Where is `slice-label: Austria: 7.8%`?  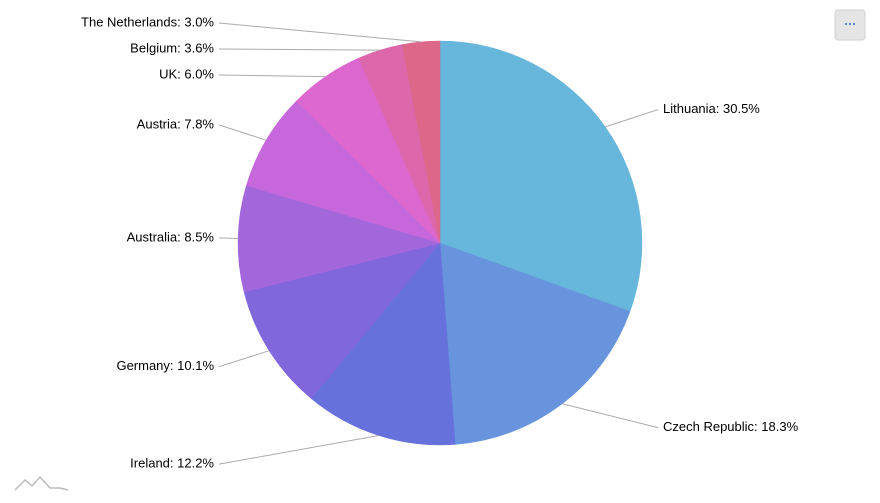
slice-label: Austria: 7.8% is located at coordinates (176, 123).